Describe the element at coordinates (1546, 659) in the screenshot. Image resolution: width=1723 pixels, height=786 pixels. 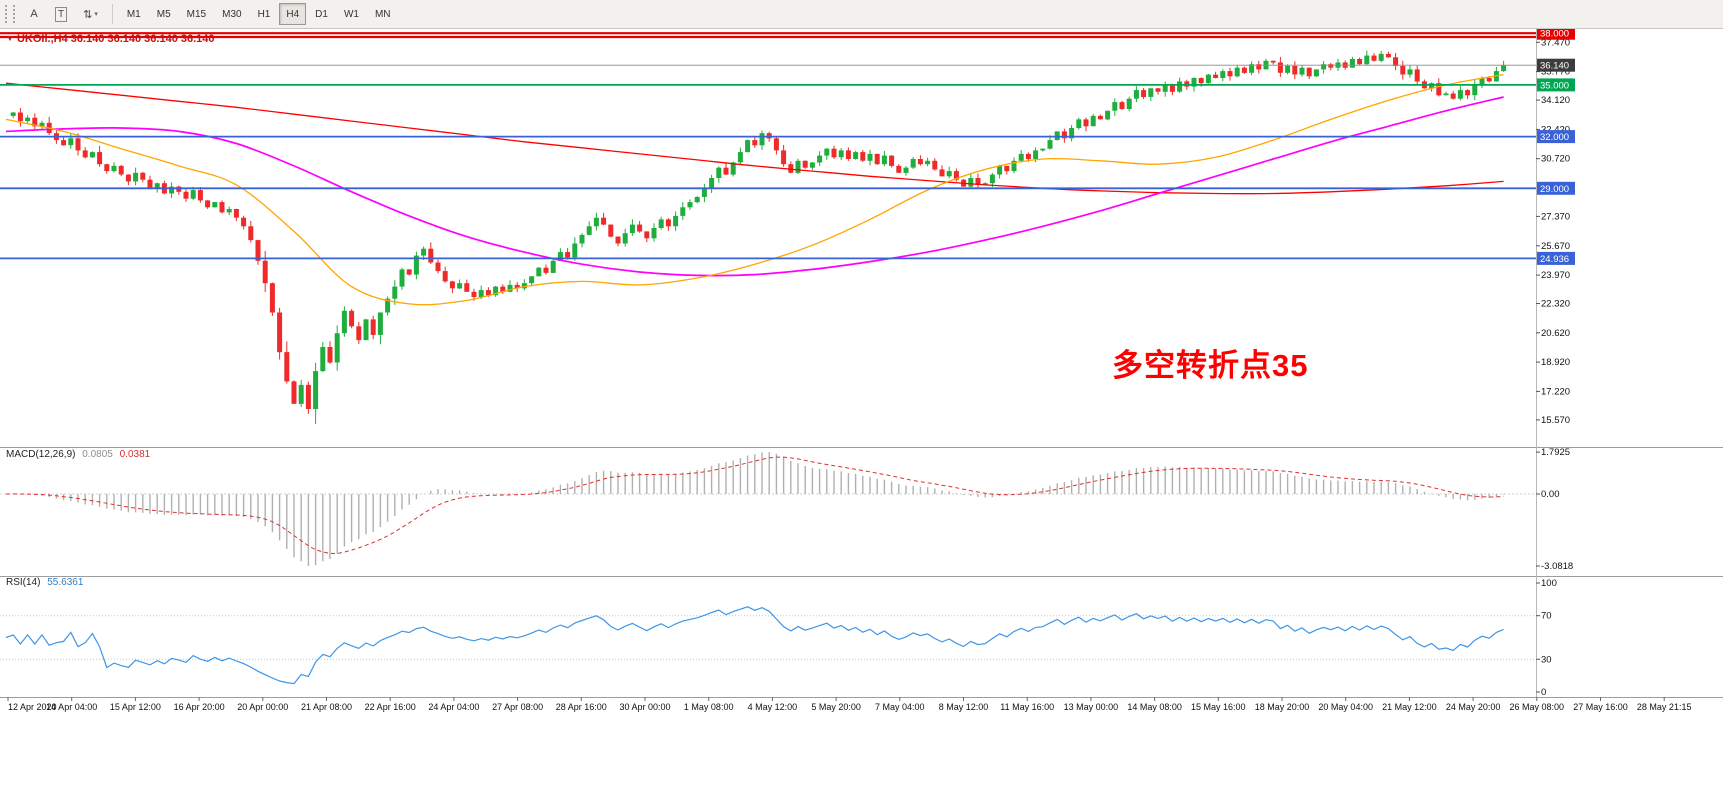
I see `svg-text: 30` at that location.